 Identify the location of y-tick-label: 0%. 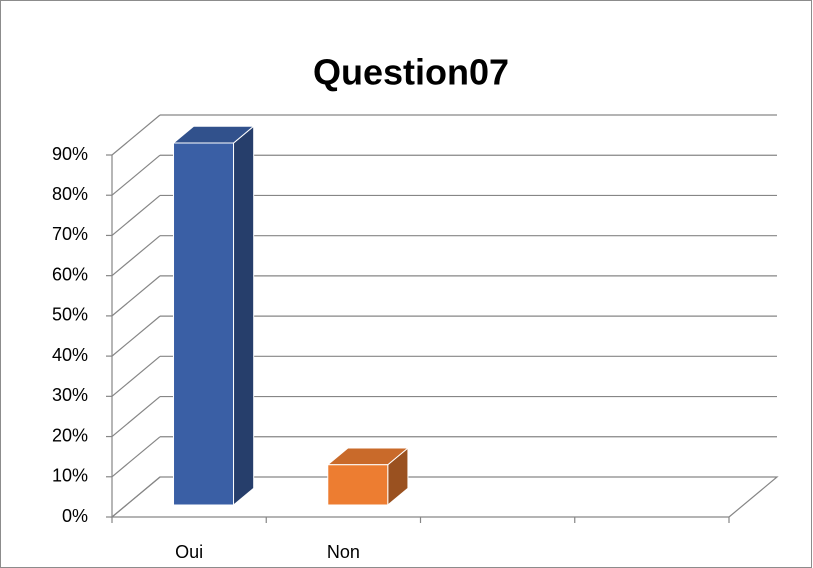
(75, 516).